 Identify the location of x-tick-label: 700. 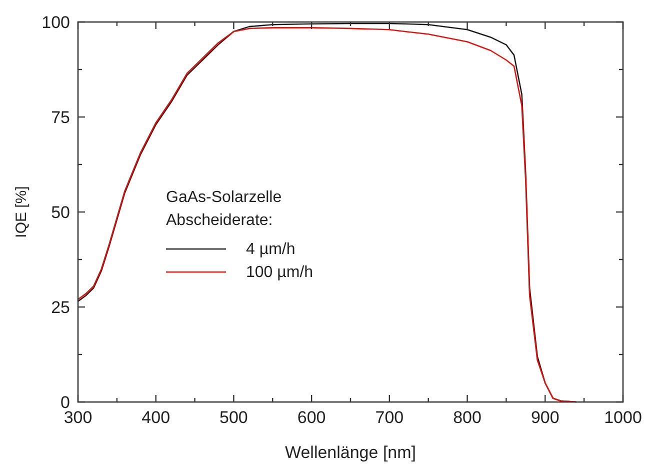
(389, 417).